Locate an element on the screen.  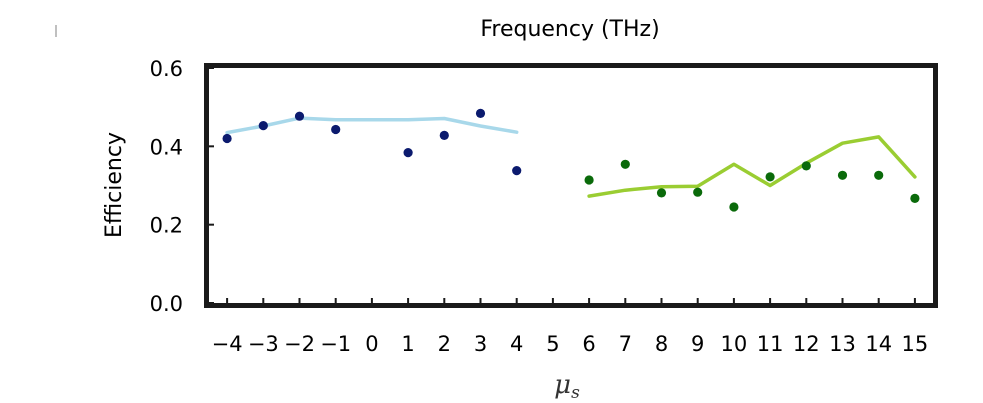
x-tick-label-5: 1 is located at coordinates (407, 344).